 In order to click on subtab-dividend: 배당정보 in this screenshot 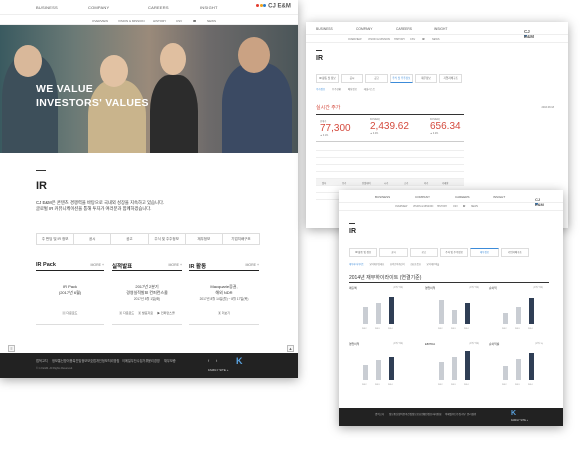, I will do `click(352, 89)`.